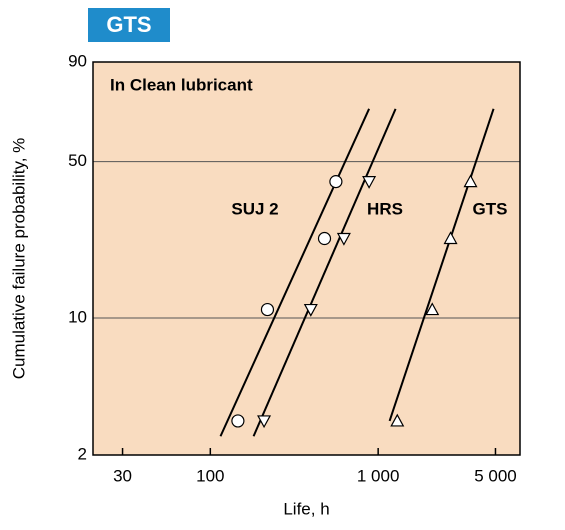 The width and height of the screenshot is (565, 530). I want to click on x-axis-label: Life, h, so click(306, 508).